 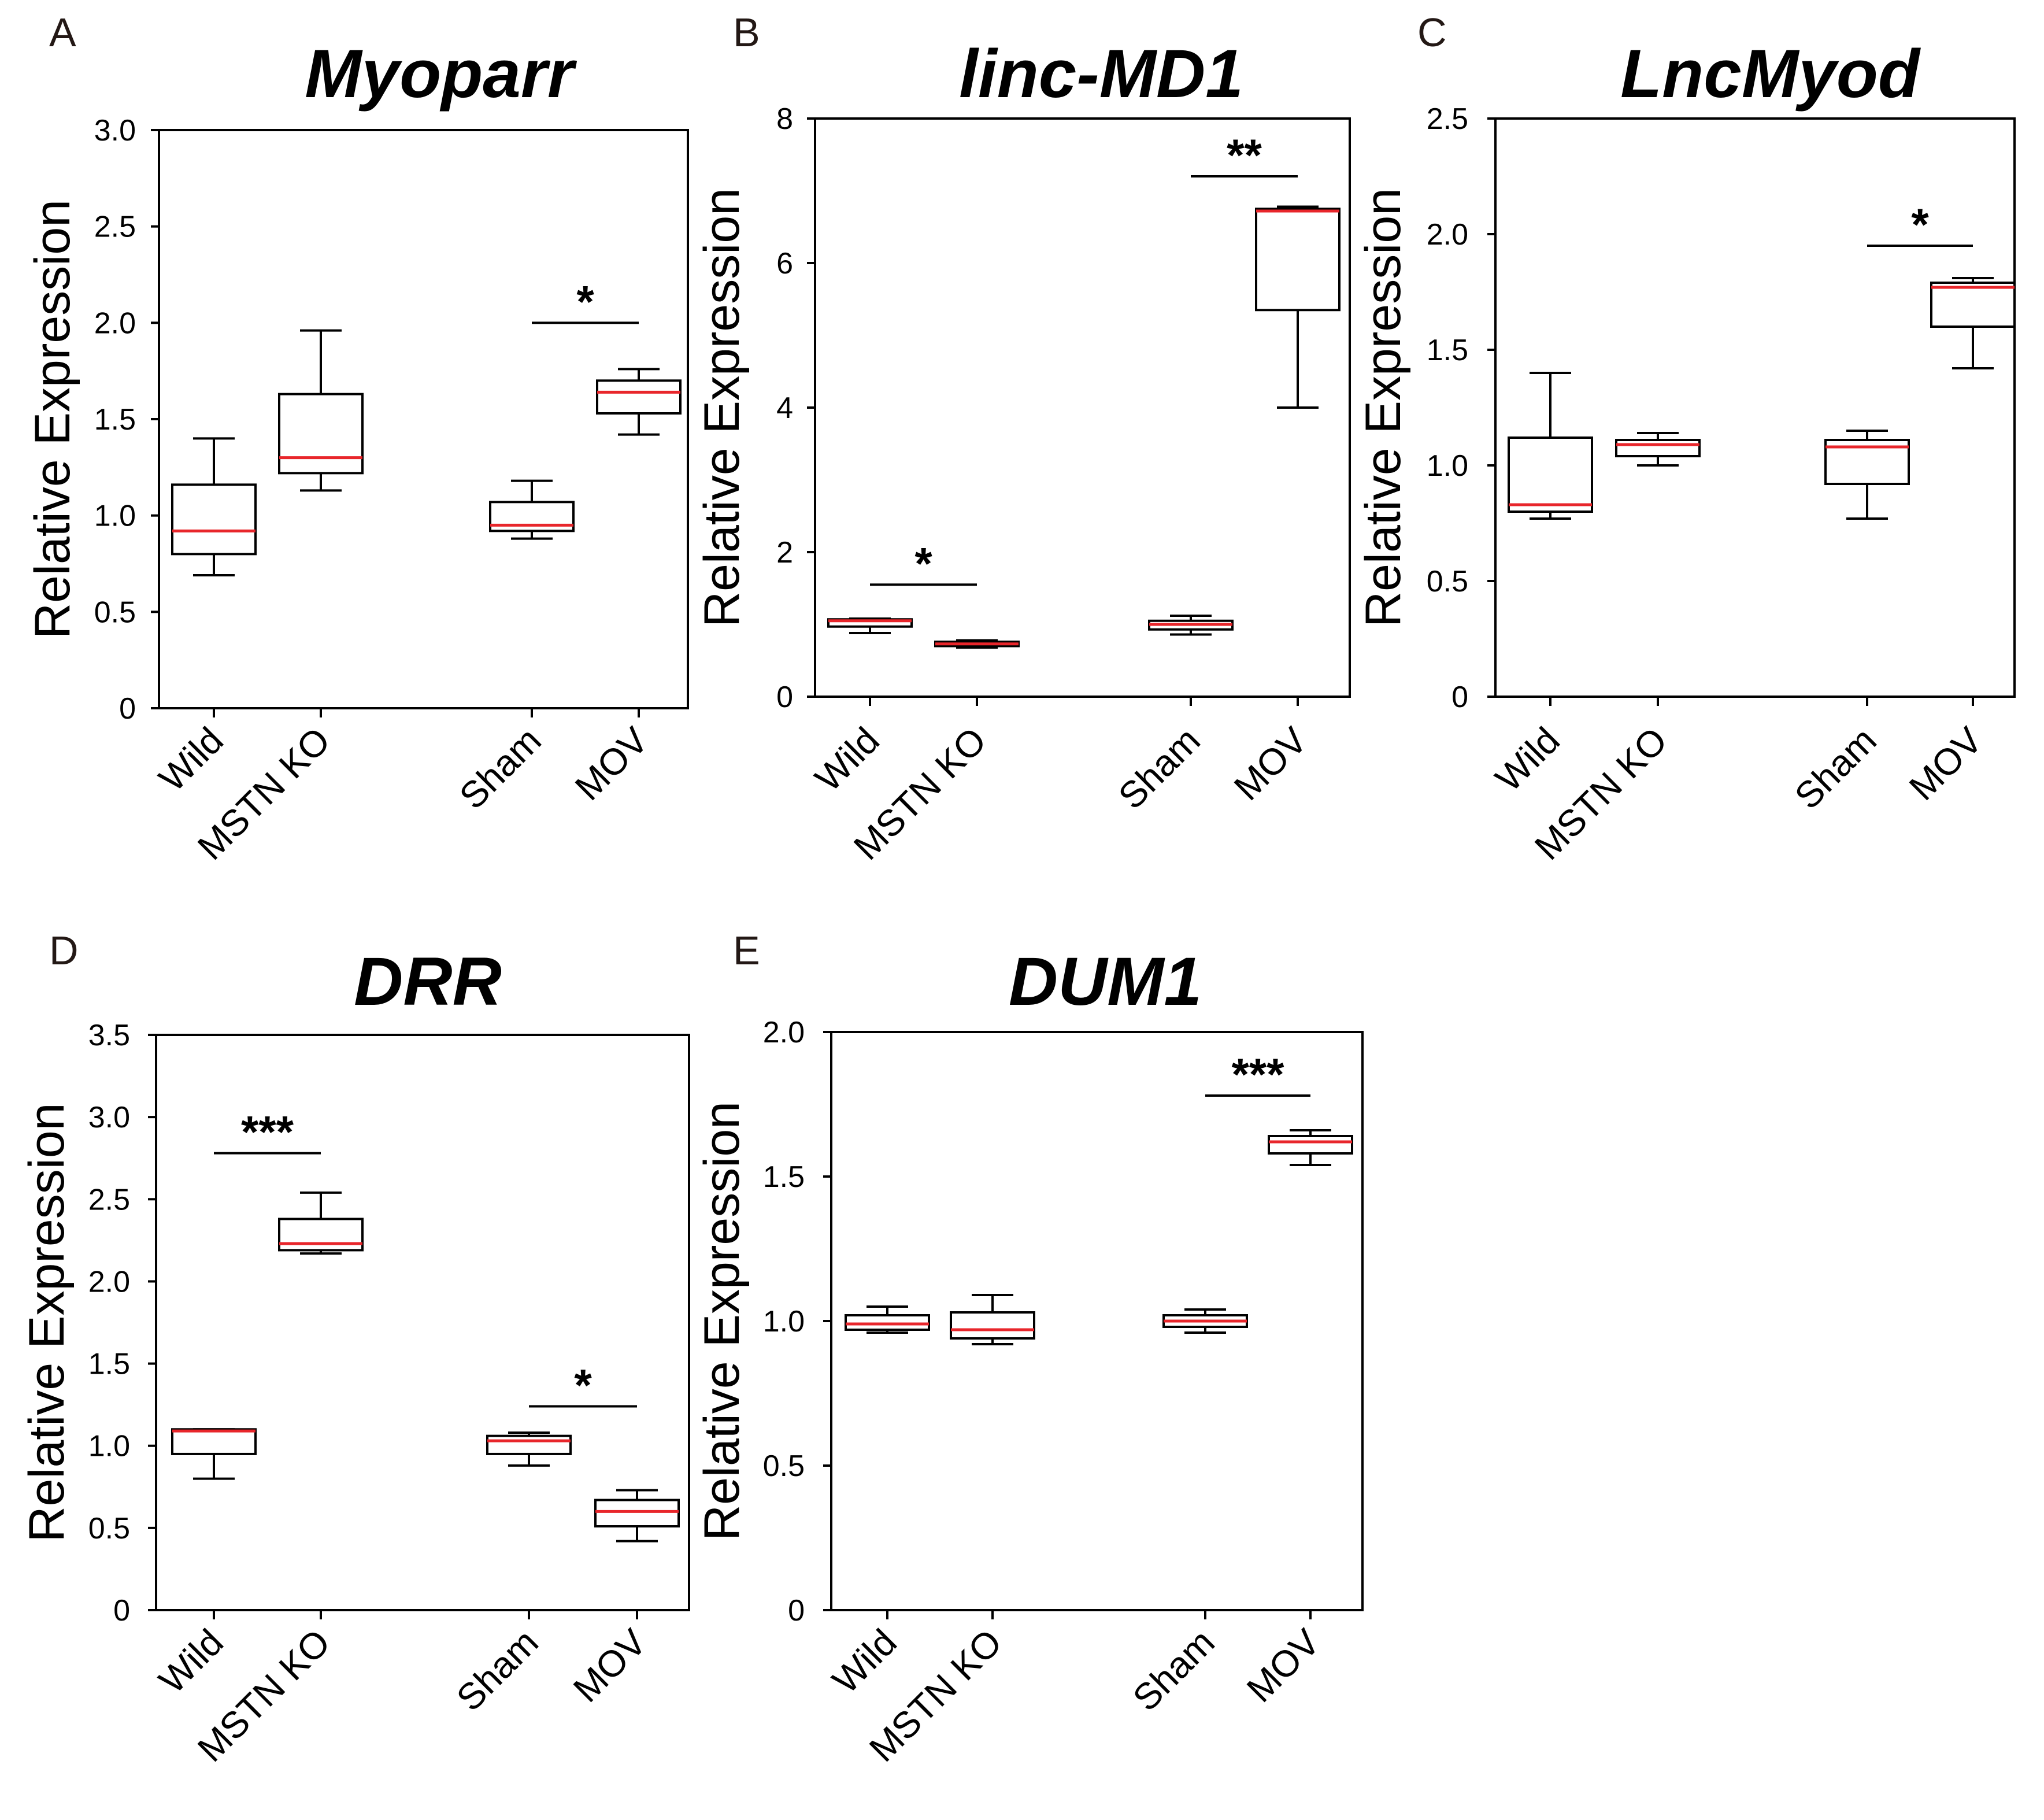 I want to click on y-tick-label: 6, so click(x=784, y=264).